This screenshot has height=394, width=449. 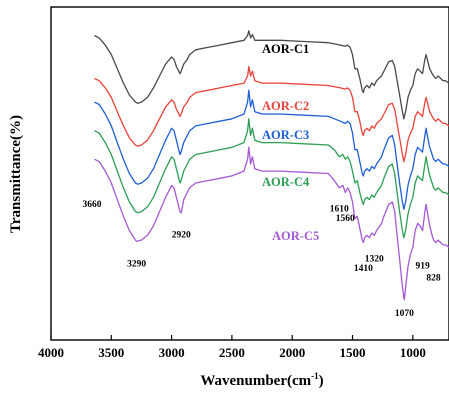 What do you see at coordinates (292, 352) in the screenshot?
I see `x-tick-label: 2000` at bounding box center [292, 352].